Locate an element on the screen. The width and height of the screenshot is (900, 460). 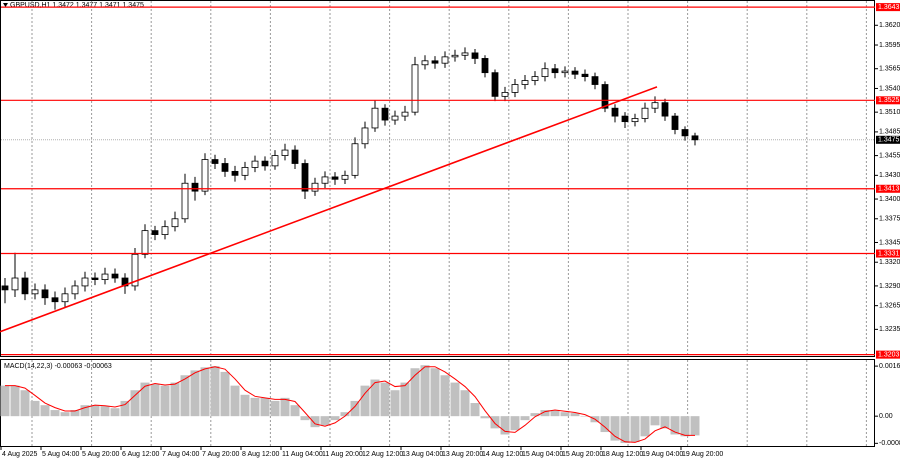
x-tick-label: 19 Aug 20:00 is located at coordinates (702, 454).